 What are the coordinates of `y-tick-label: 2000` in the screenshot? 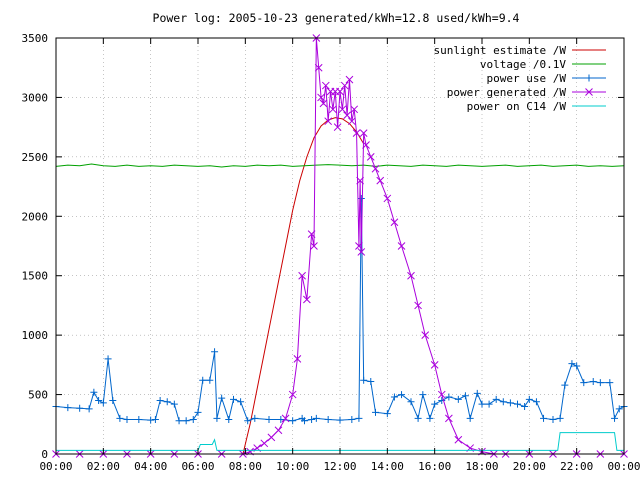 It's located at (35, 216).